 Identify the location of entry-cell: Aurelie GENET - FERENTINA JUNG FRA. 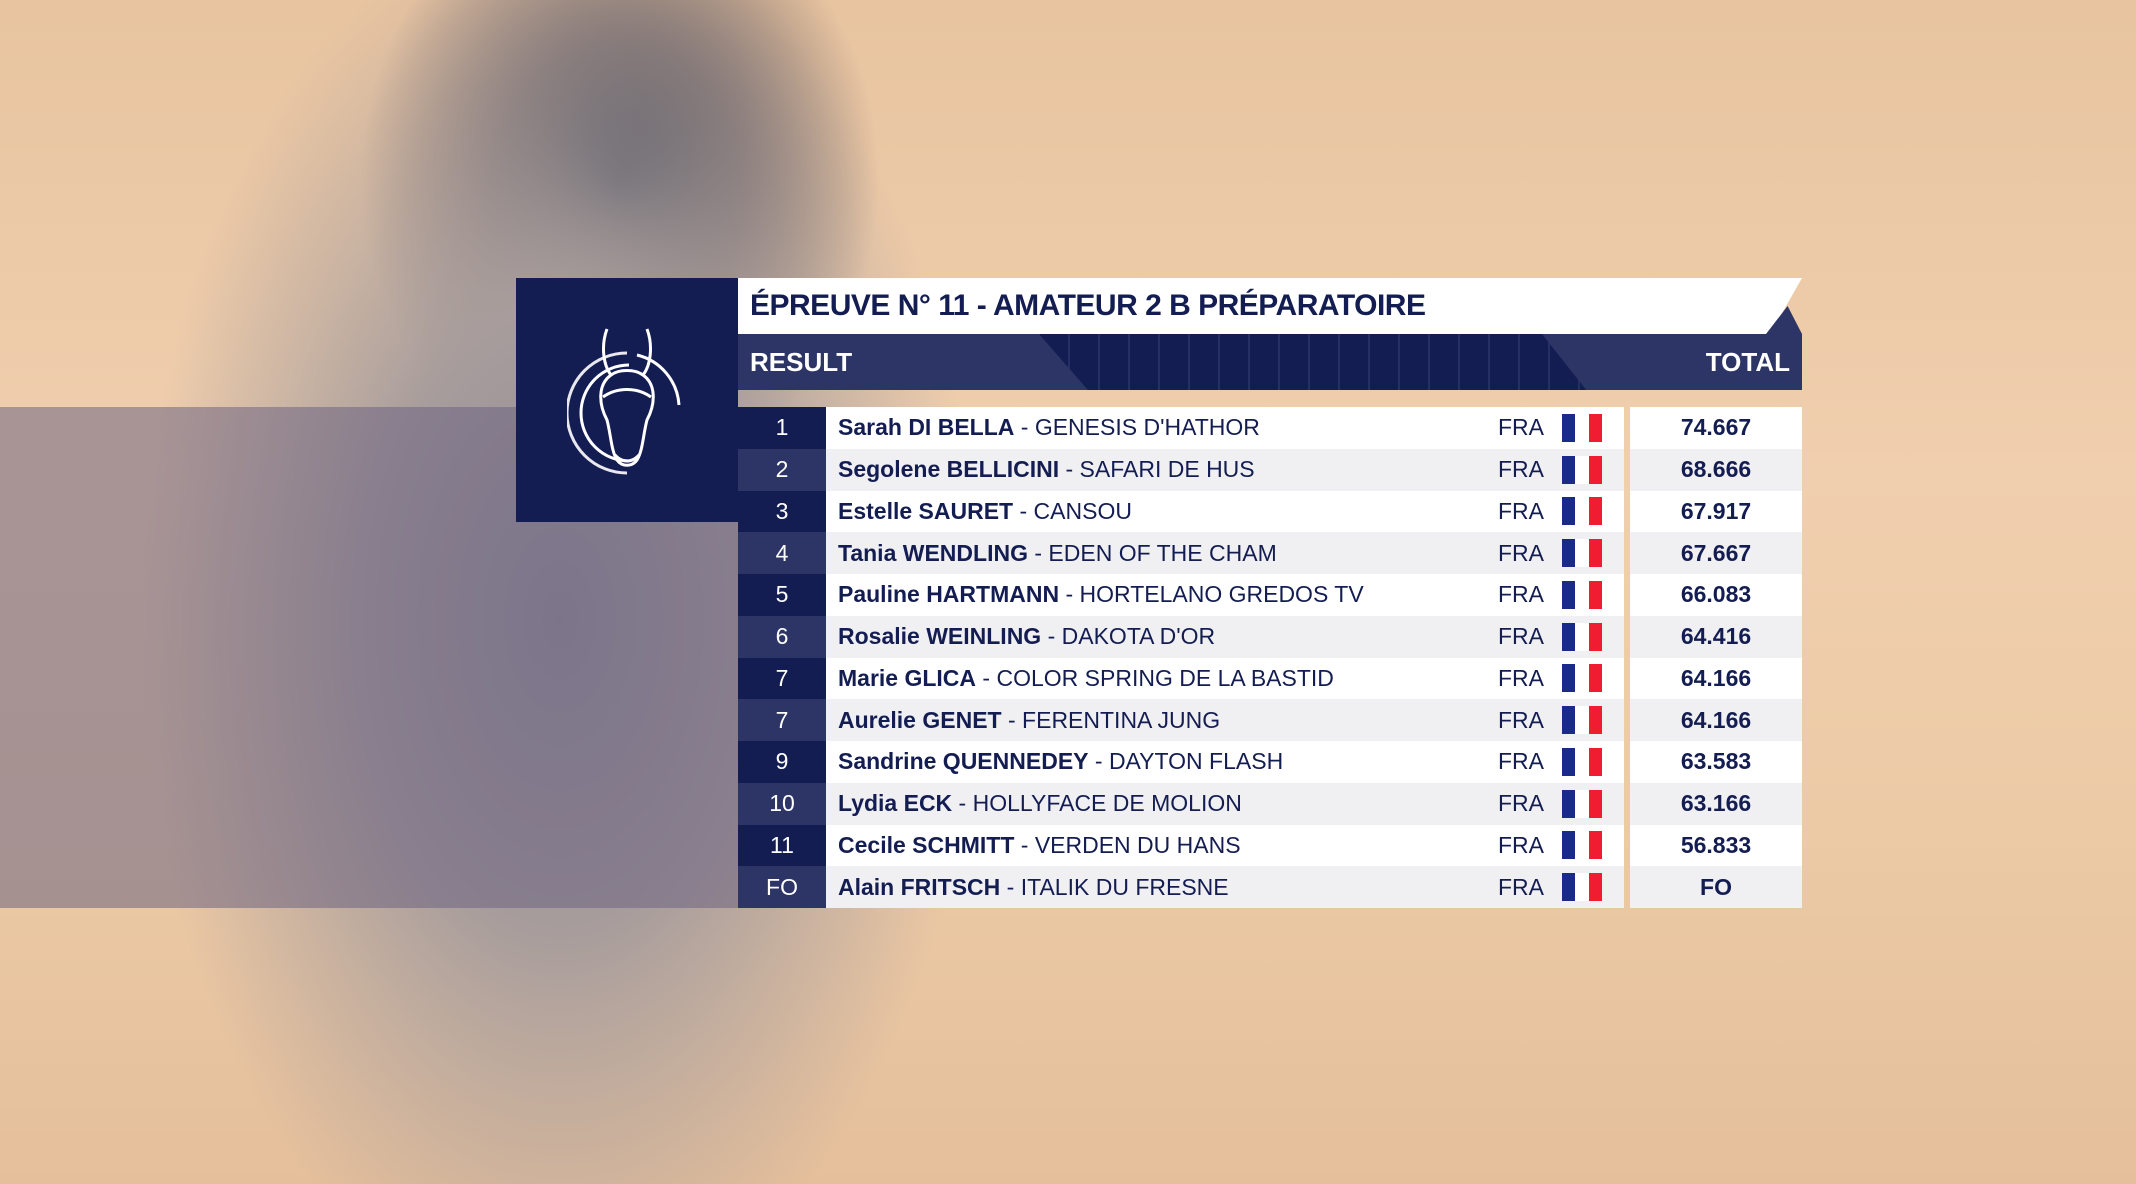
(1225, 720).